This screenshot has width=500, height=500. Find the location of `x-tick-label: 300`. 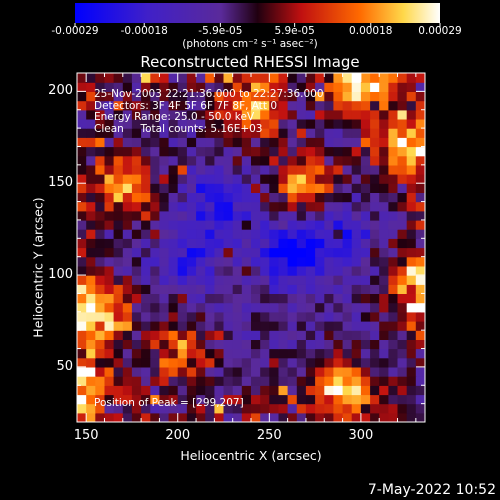

x-tick-label: 300 is located at coordinates (361, 435).